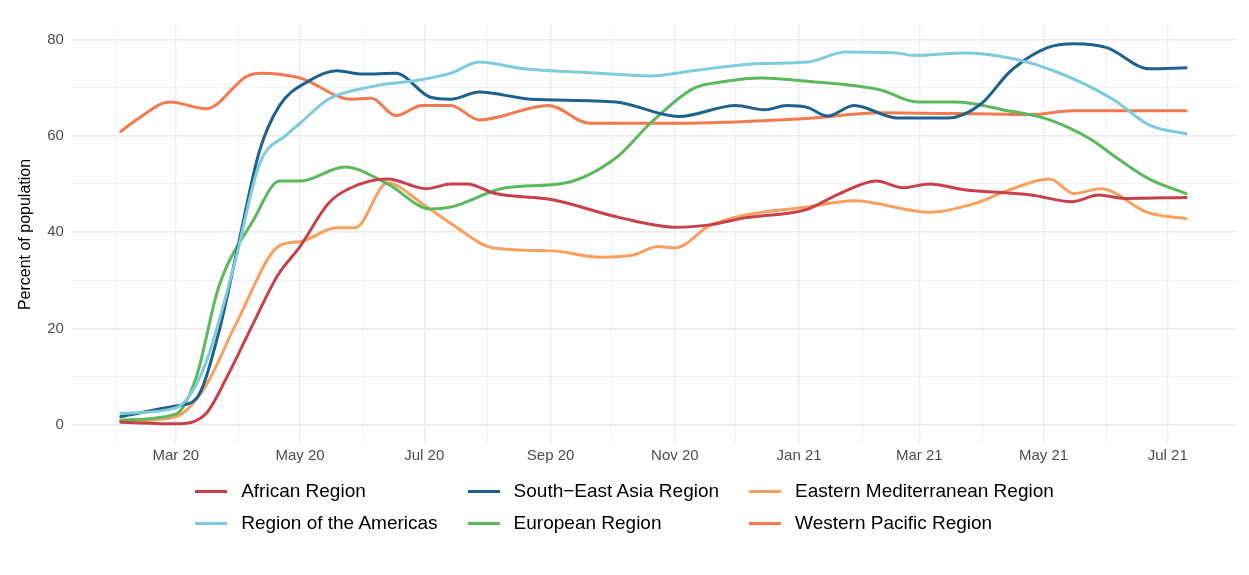 The width and height of the screenshot is (1249, 575). Describe the element at coordinates (616, 491) in the screenshot. I see `legend-label: South−East Asia Region` at that location.